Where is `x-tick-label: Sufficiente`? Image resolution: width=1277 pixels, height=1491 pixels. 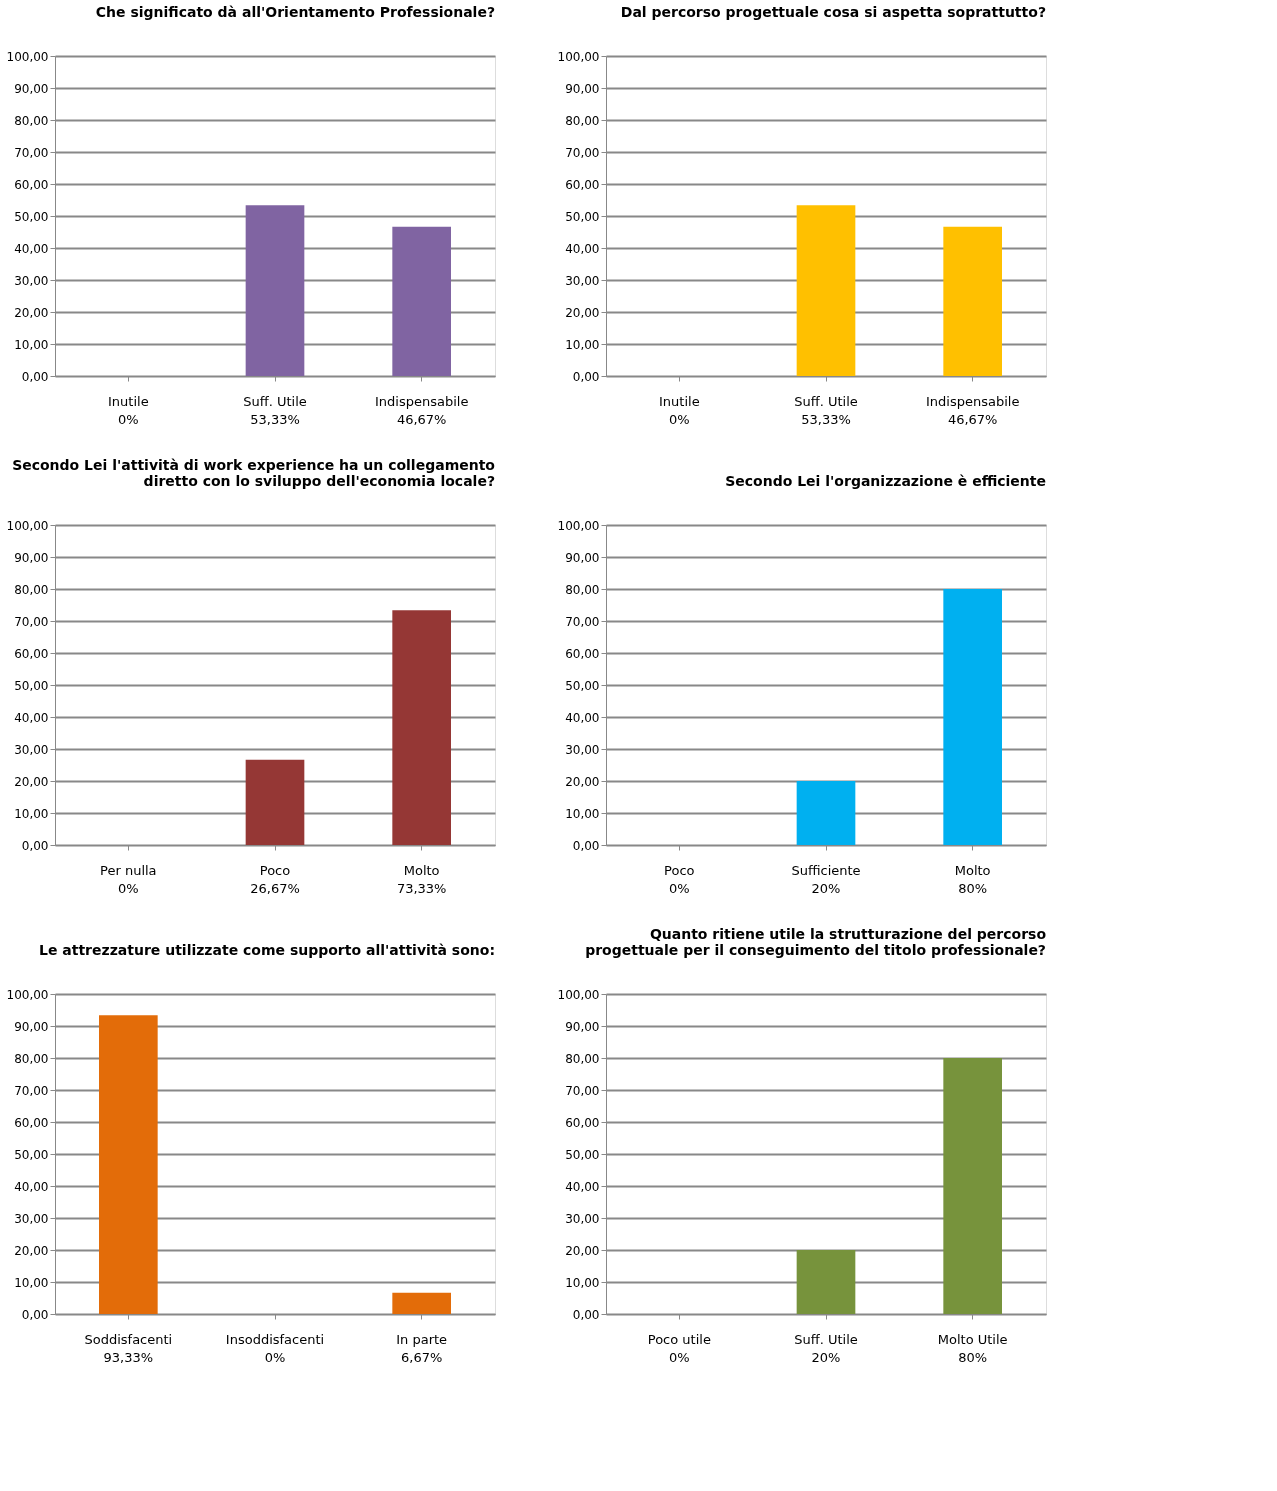
x-tick-label: Sufficiente is located at coordinates (826, 870).